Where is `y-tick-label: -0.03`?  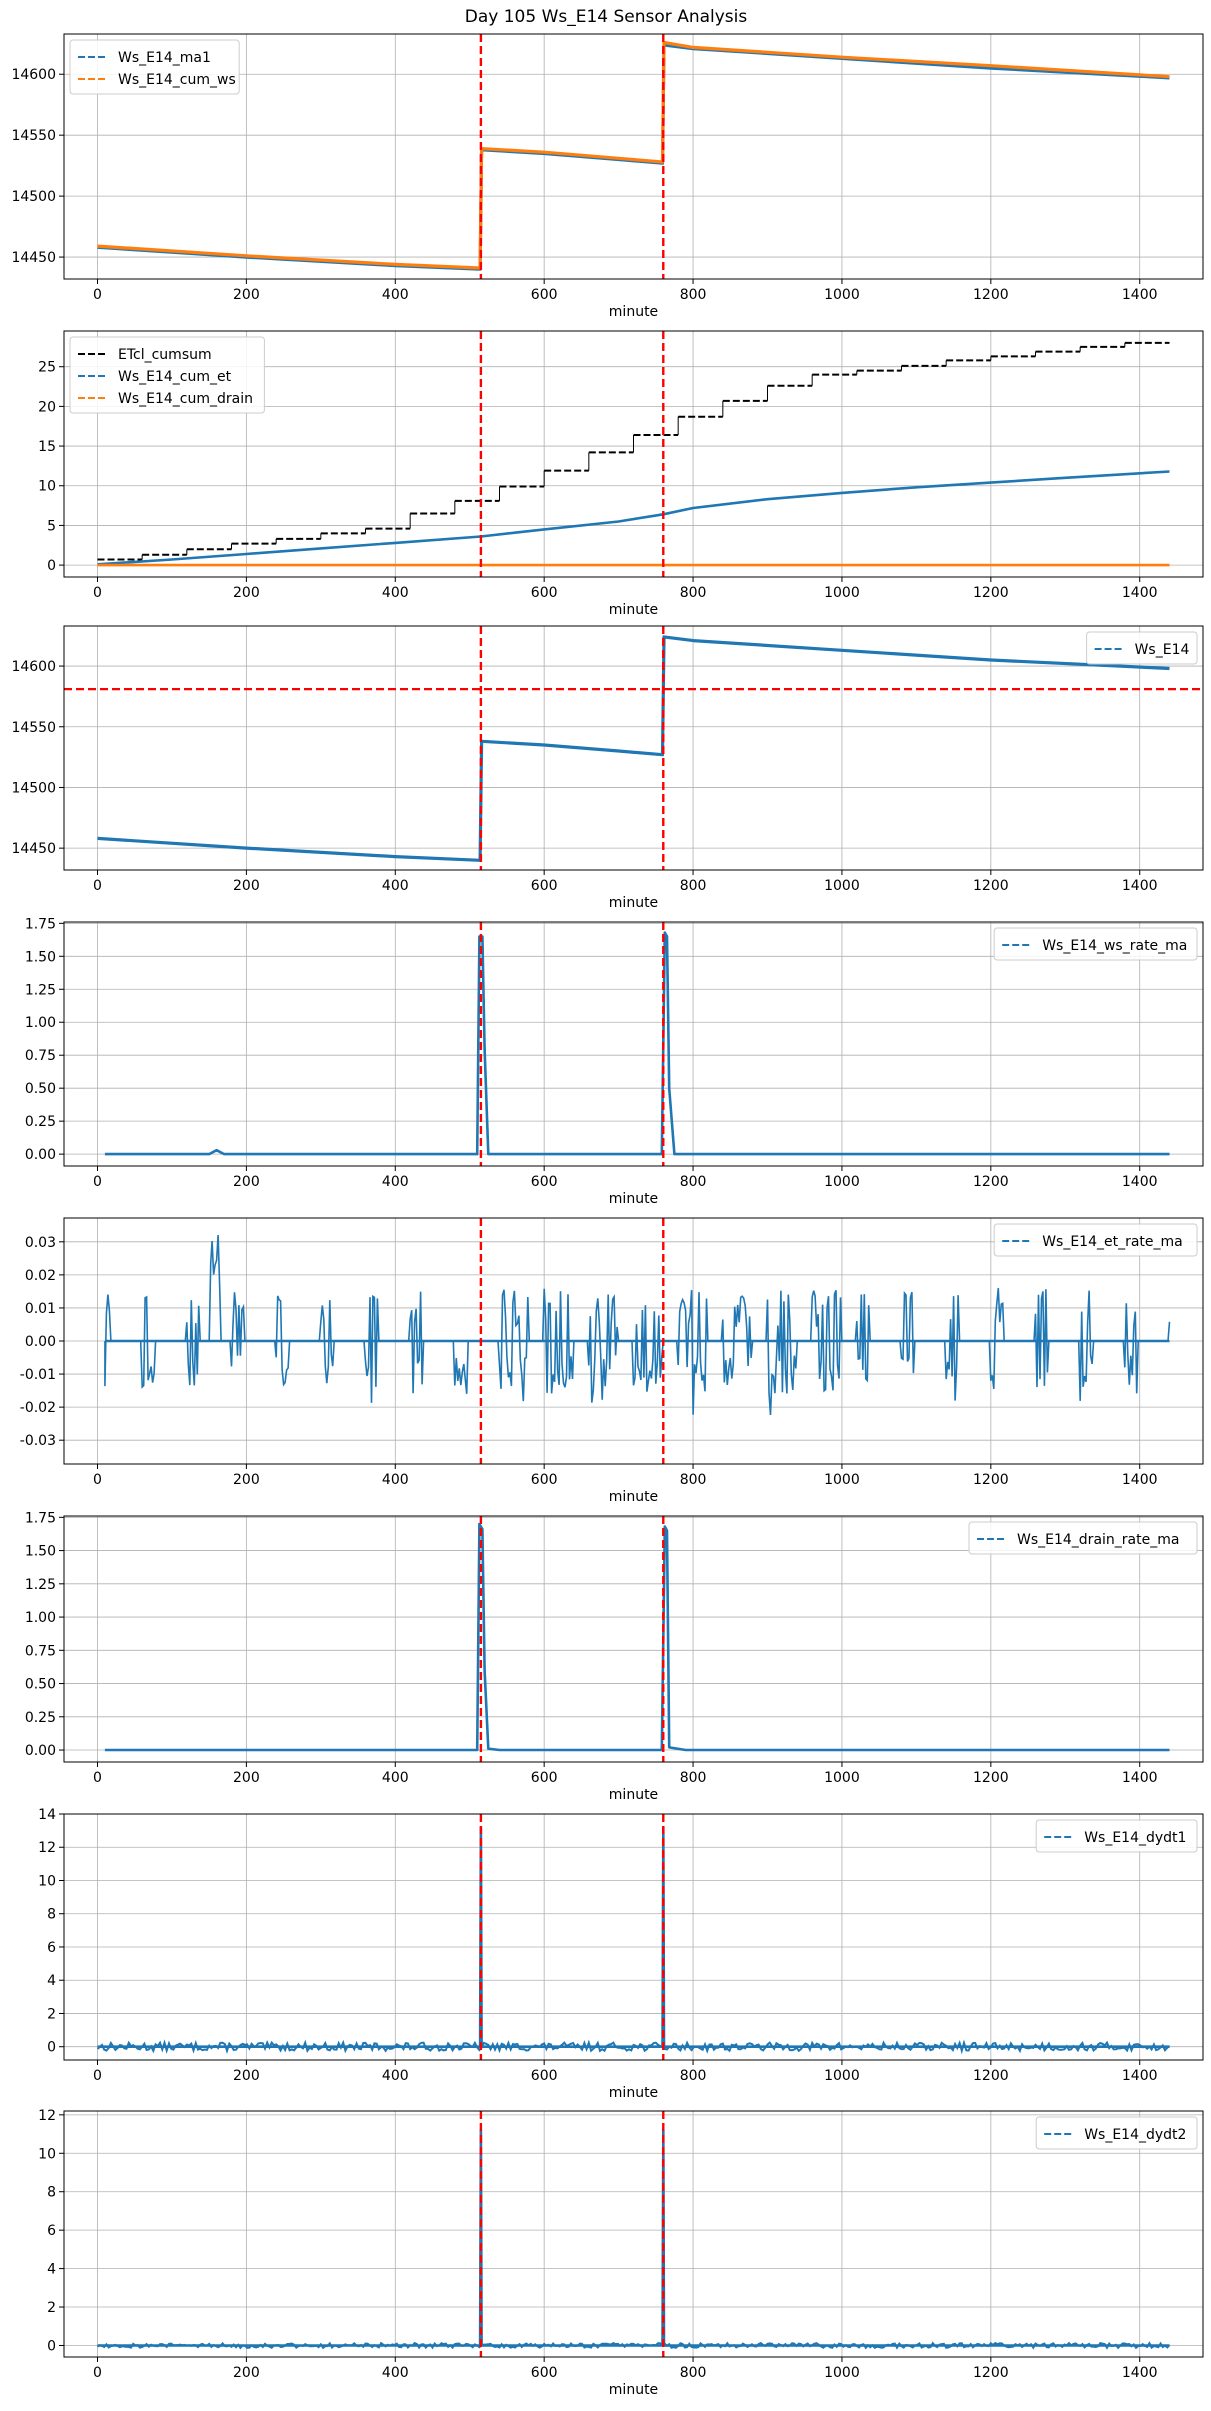 y-tick-label: -0.03 is located at coordinates (38, 1441).